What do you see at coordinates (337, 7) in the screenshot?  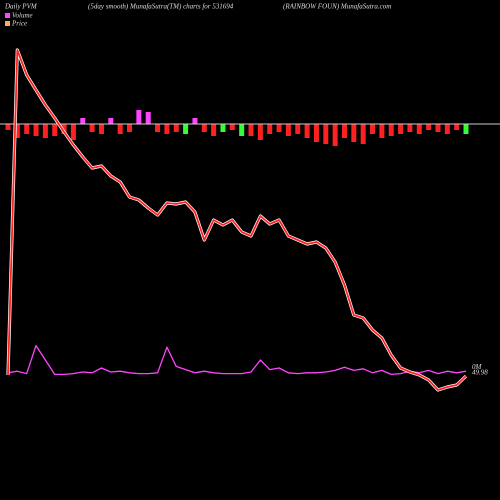 I see `chart-source: (RAINBOW FOUN) MunafaSutra.com` at bounding box center [337, 7].